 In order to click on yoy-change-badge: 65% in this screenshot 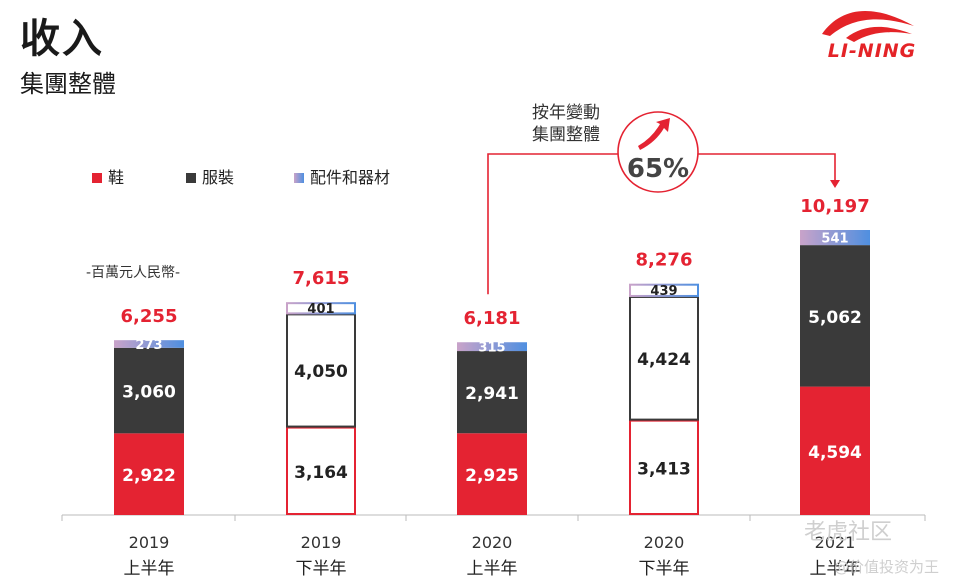, I will do `click(658, 152)`.